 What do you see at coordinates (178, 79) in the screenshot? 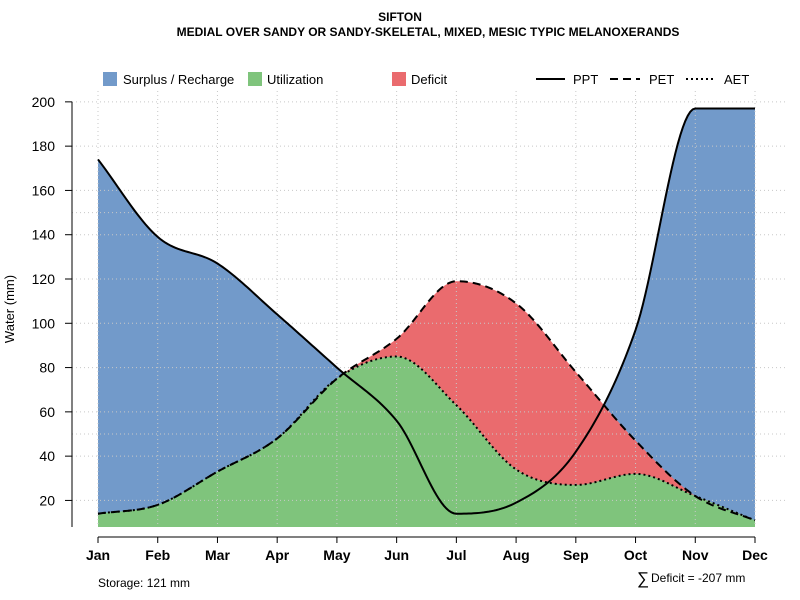
I see `legend-label-surplus: Surplus / Recharge` at bounding box center [178, 79].